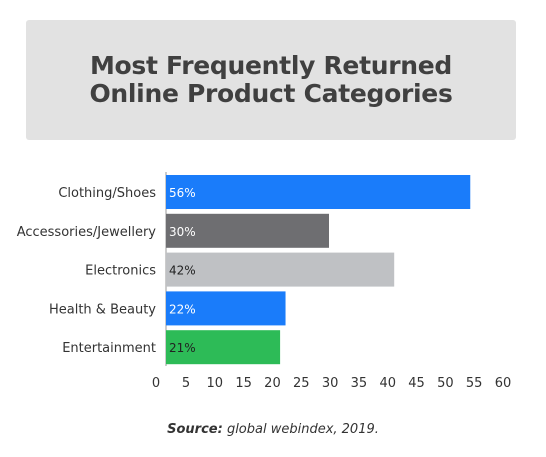 Image resolution: width=546 pixels, height=457 pixels. Describe the element at coordinates (182, 193) in the screenshot. I see `data-label: 56%` at that location.